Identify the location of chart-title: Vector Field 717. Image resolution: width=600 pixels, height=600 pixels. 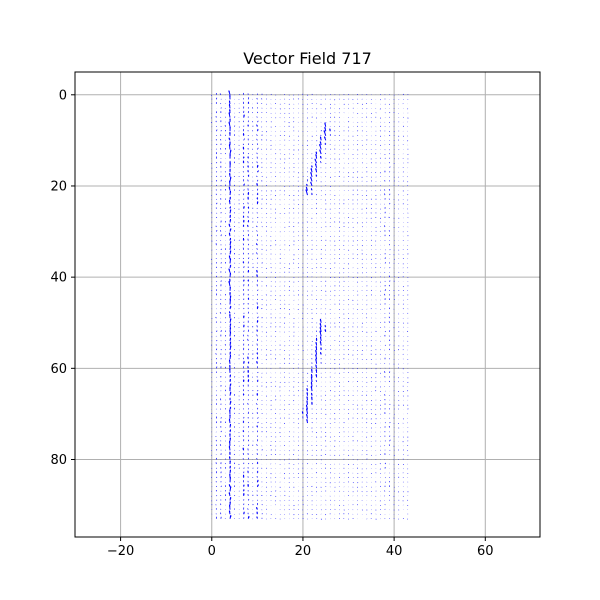
(307, 58).